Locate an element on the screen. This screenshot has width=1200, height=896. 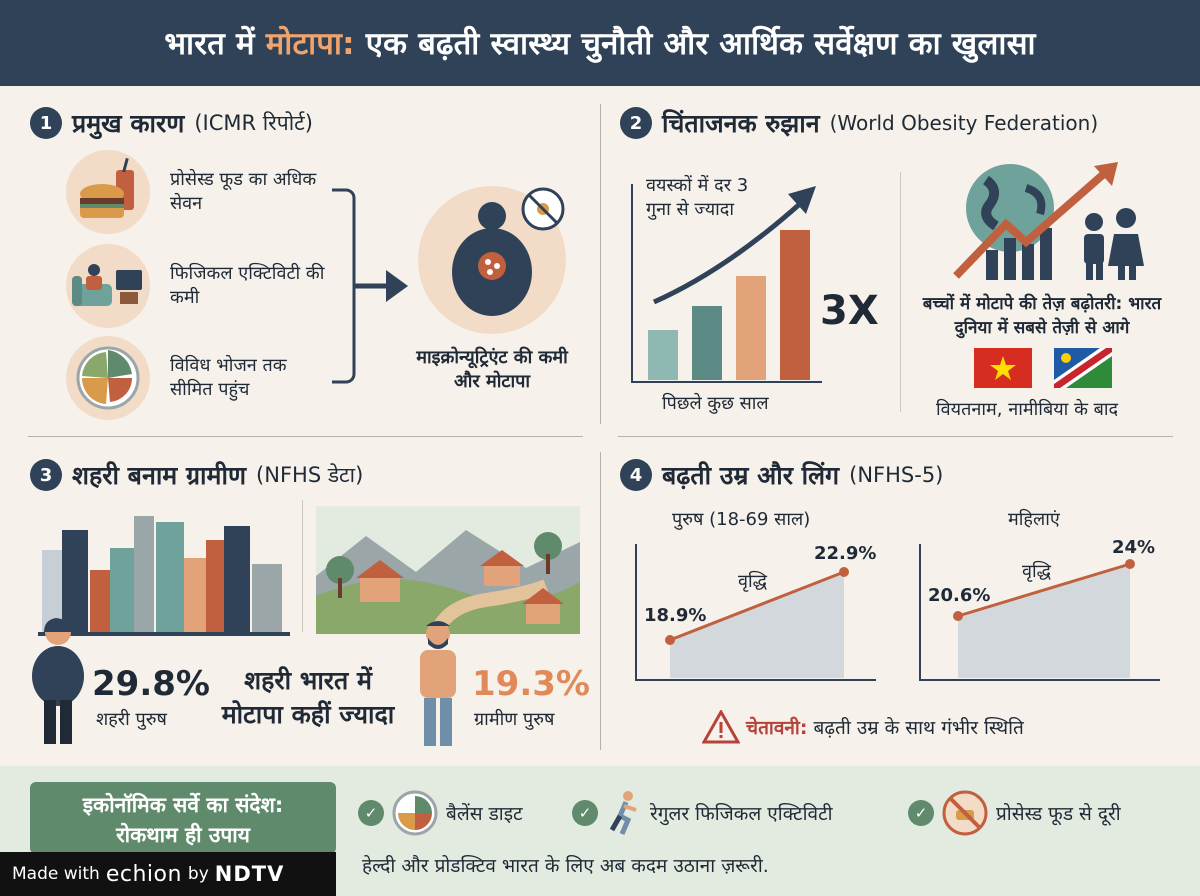
runner-icon is located at coordinates (623, 813).